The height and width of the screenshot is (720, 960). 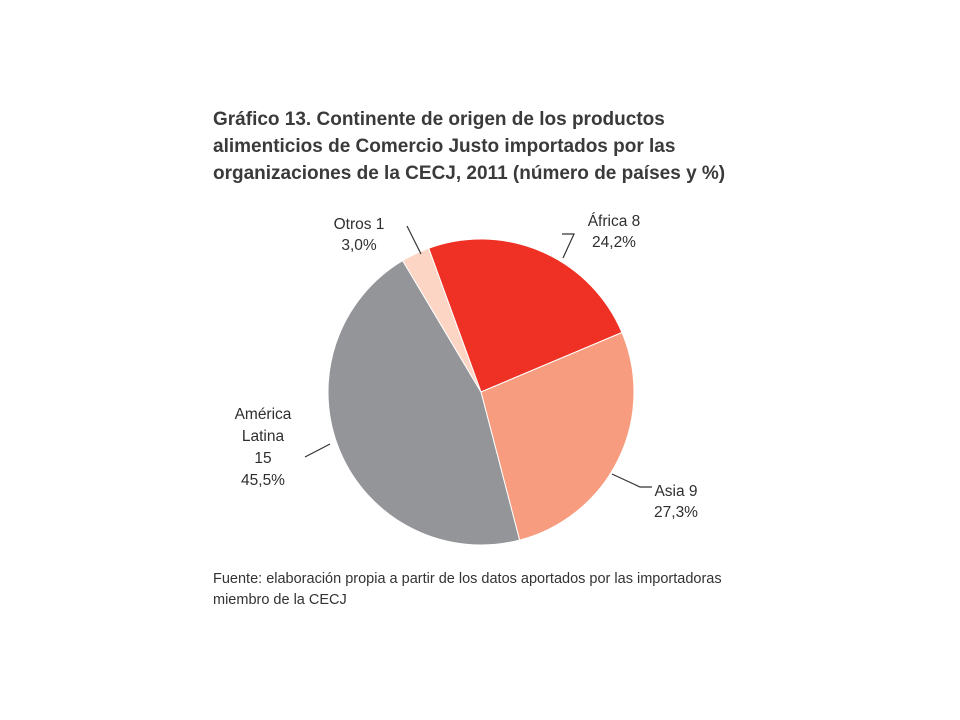 I want to click on slice-label-line: 3,0%, so click(x=359, y=245).